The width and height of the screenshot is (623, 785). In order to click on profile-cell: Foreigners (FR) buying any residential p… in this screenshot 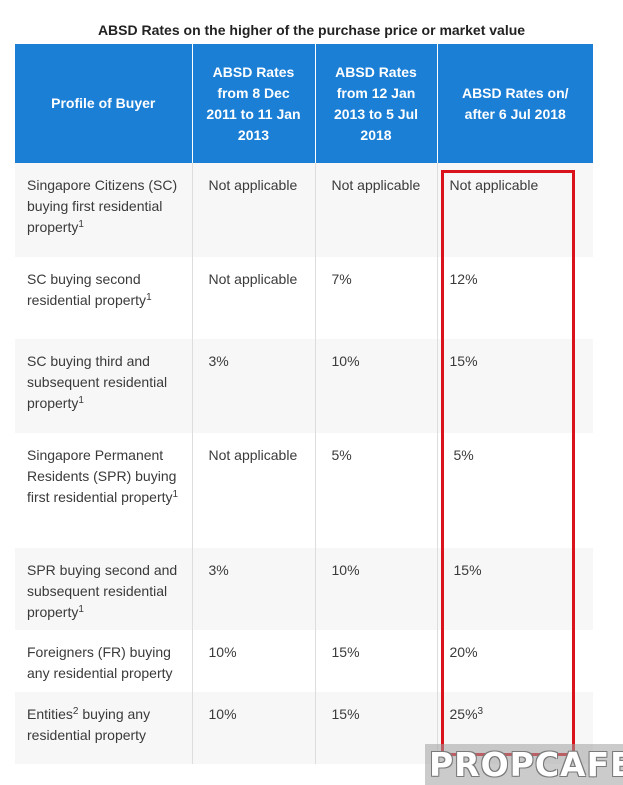, I will do `click(104, 661)`.